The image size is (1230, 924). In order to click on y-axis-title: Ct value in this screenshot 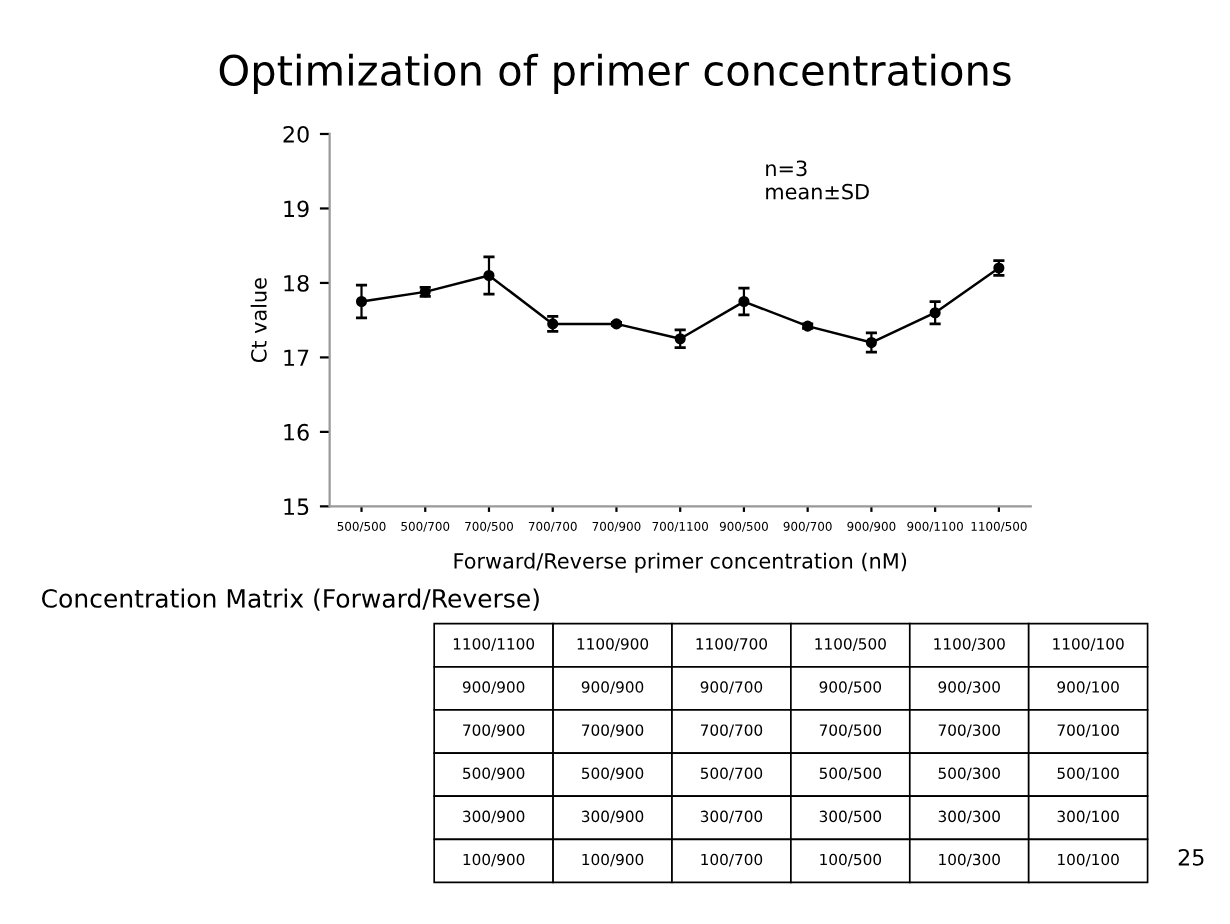, I will do `click(258, 320)`.